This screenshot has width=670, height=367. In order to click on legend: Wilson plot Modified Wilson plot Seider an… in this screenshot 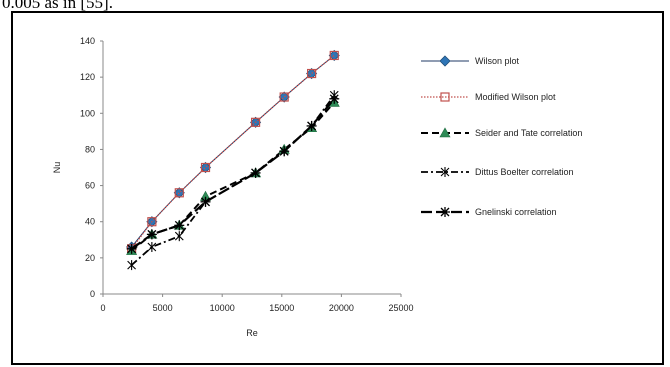, I will do `click(501, 136)`.